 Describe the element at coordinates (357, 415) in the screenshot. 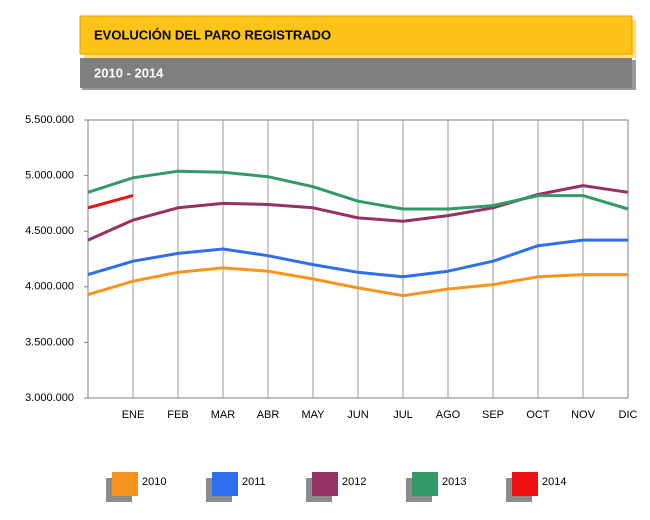

I see `x-tick-label: JUN` at that location.